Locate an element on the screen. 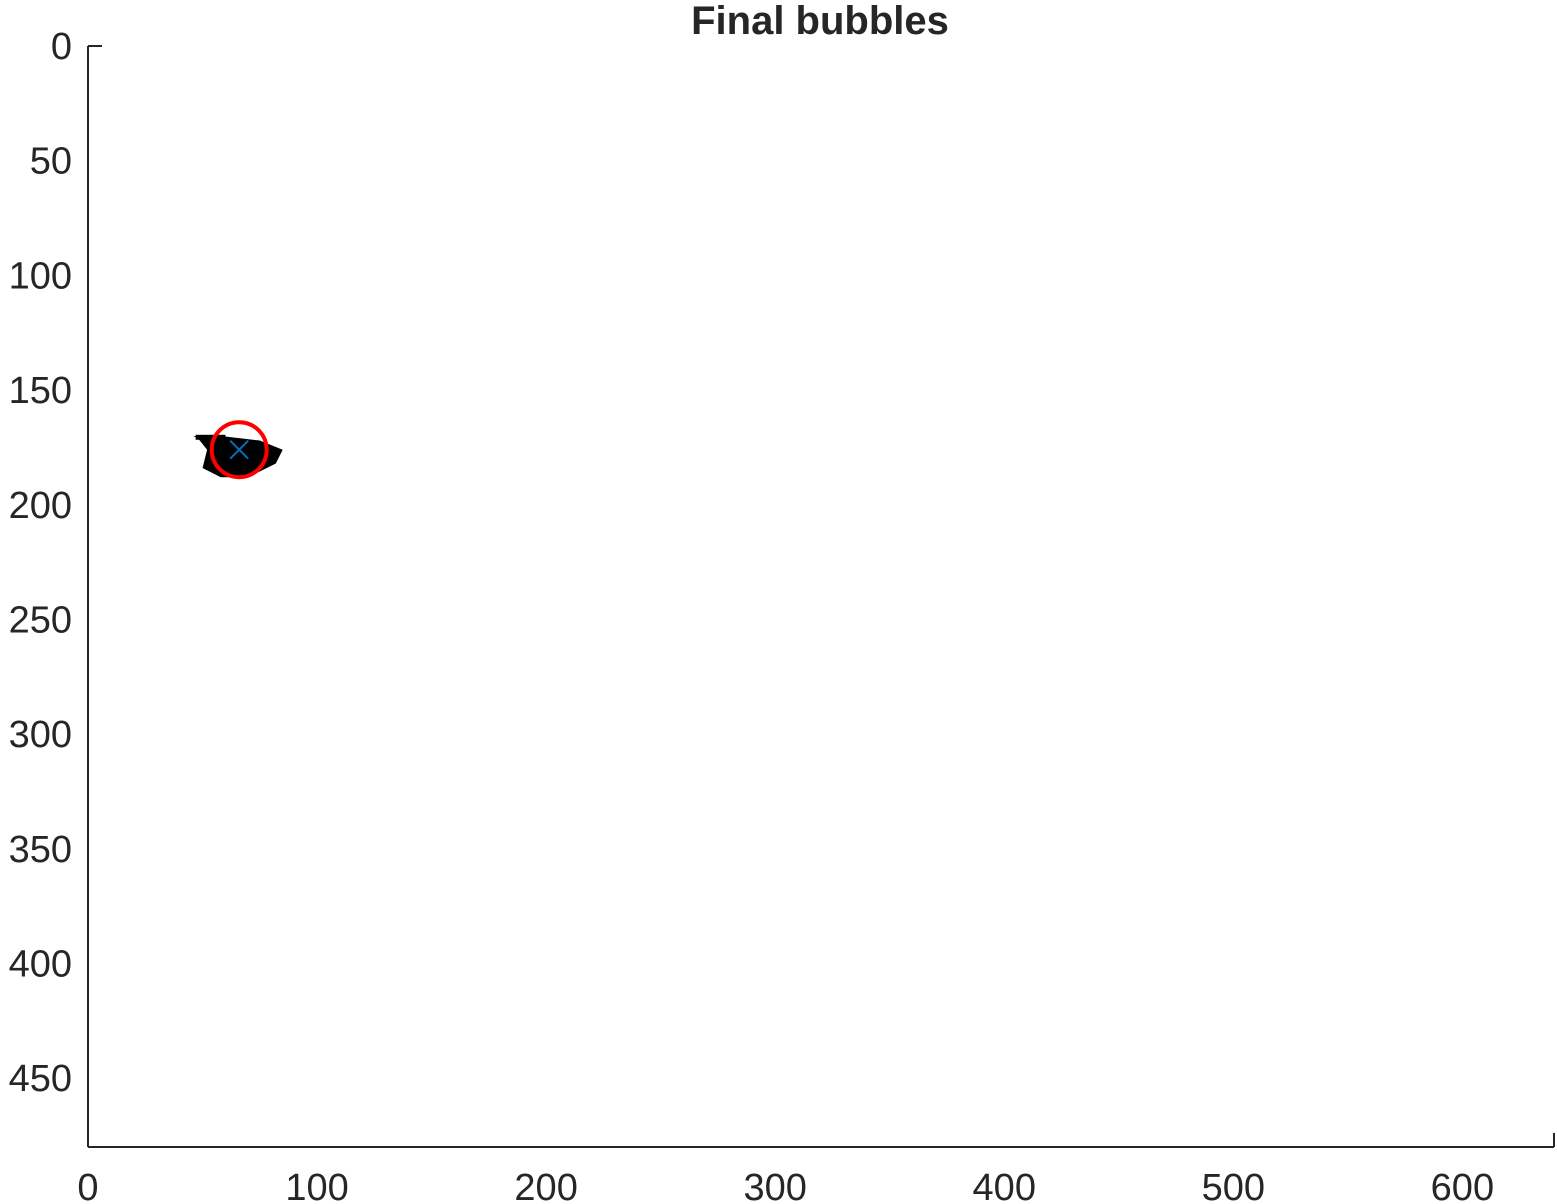  bubble-circle is located at coordinates (239, 450).